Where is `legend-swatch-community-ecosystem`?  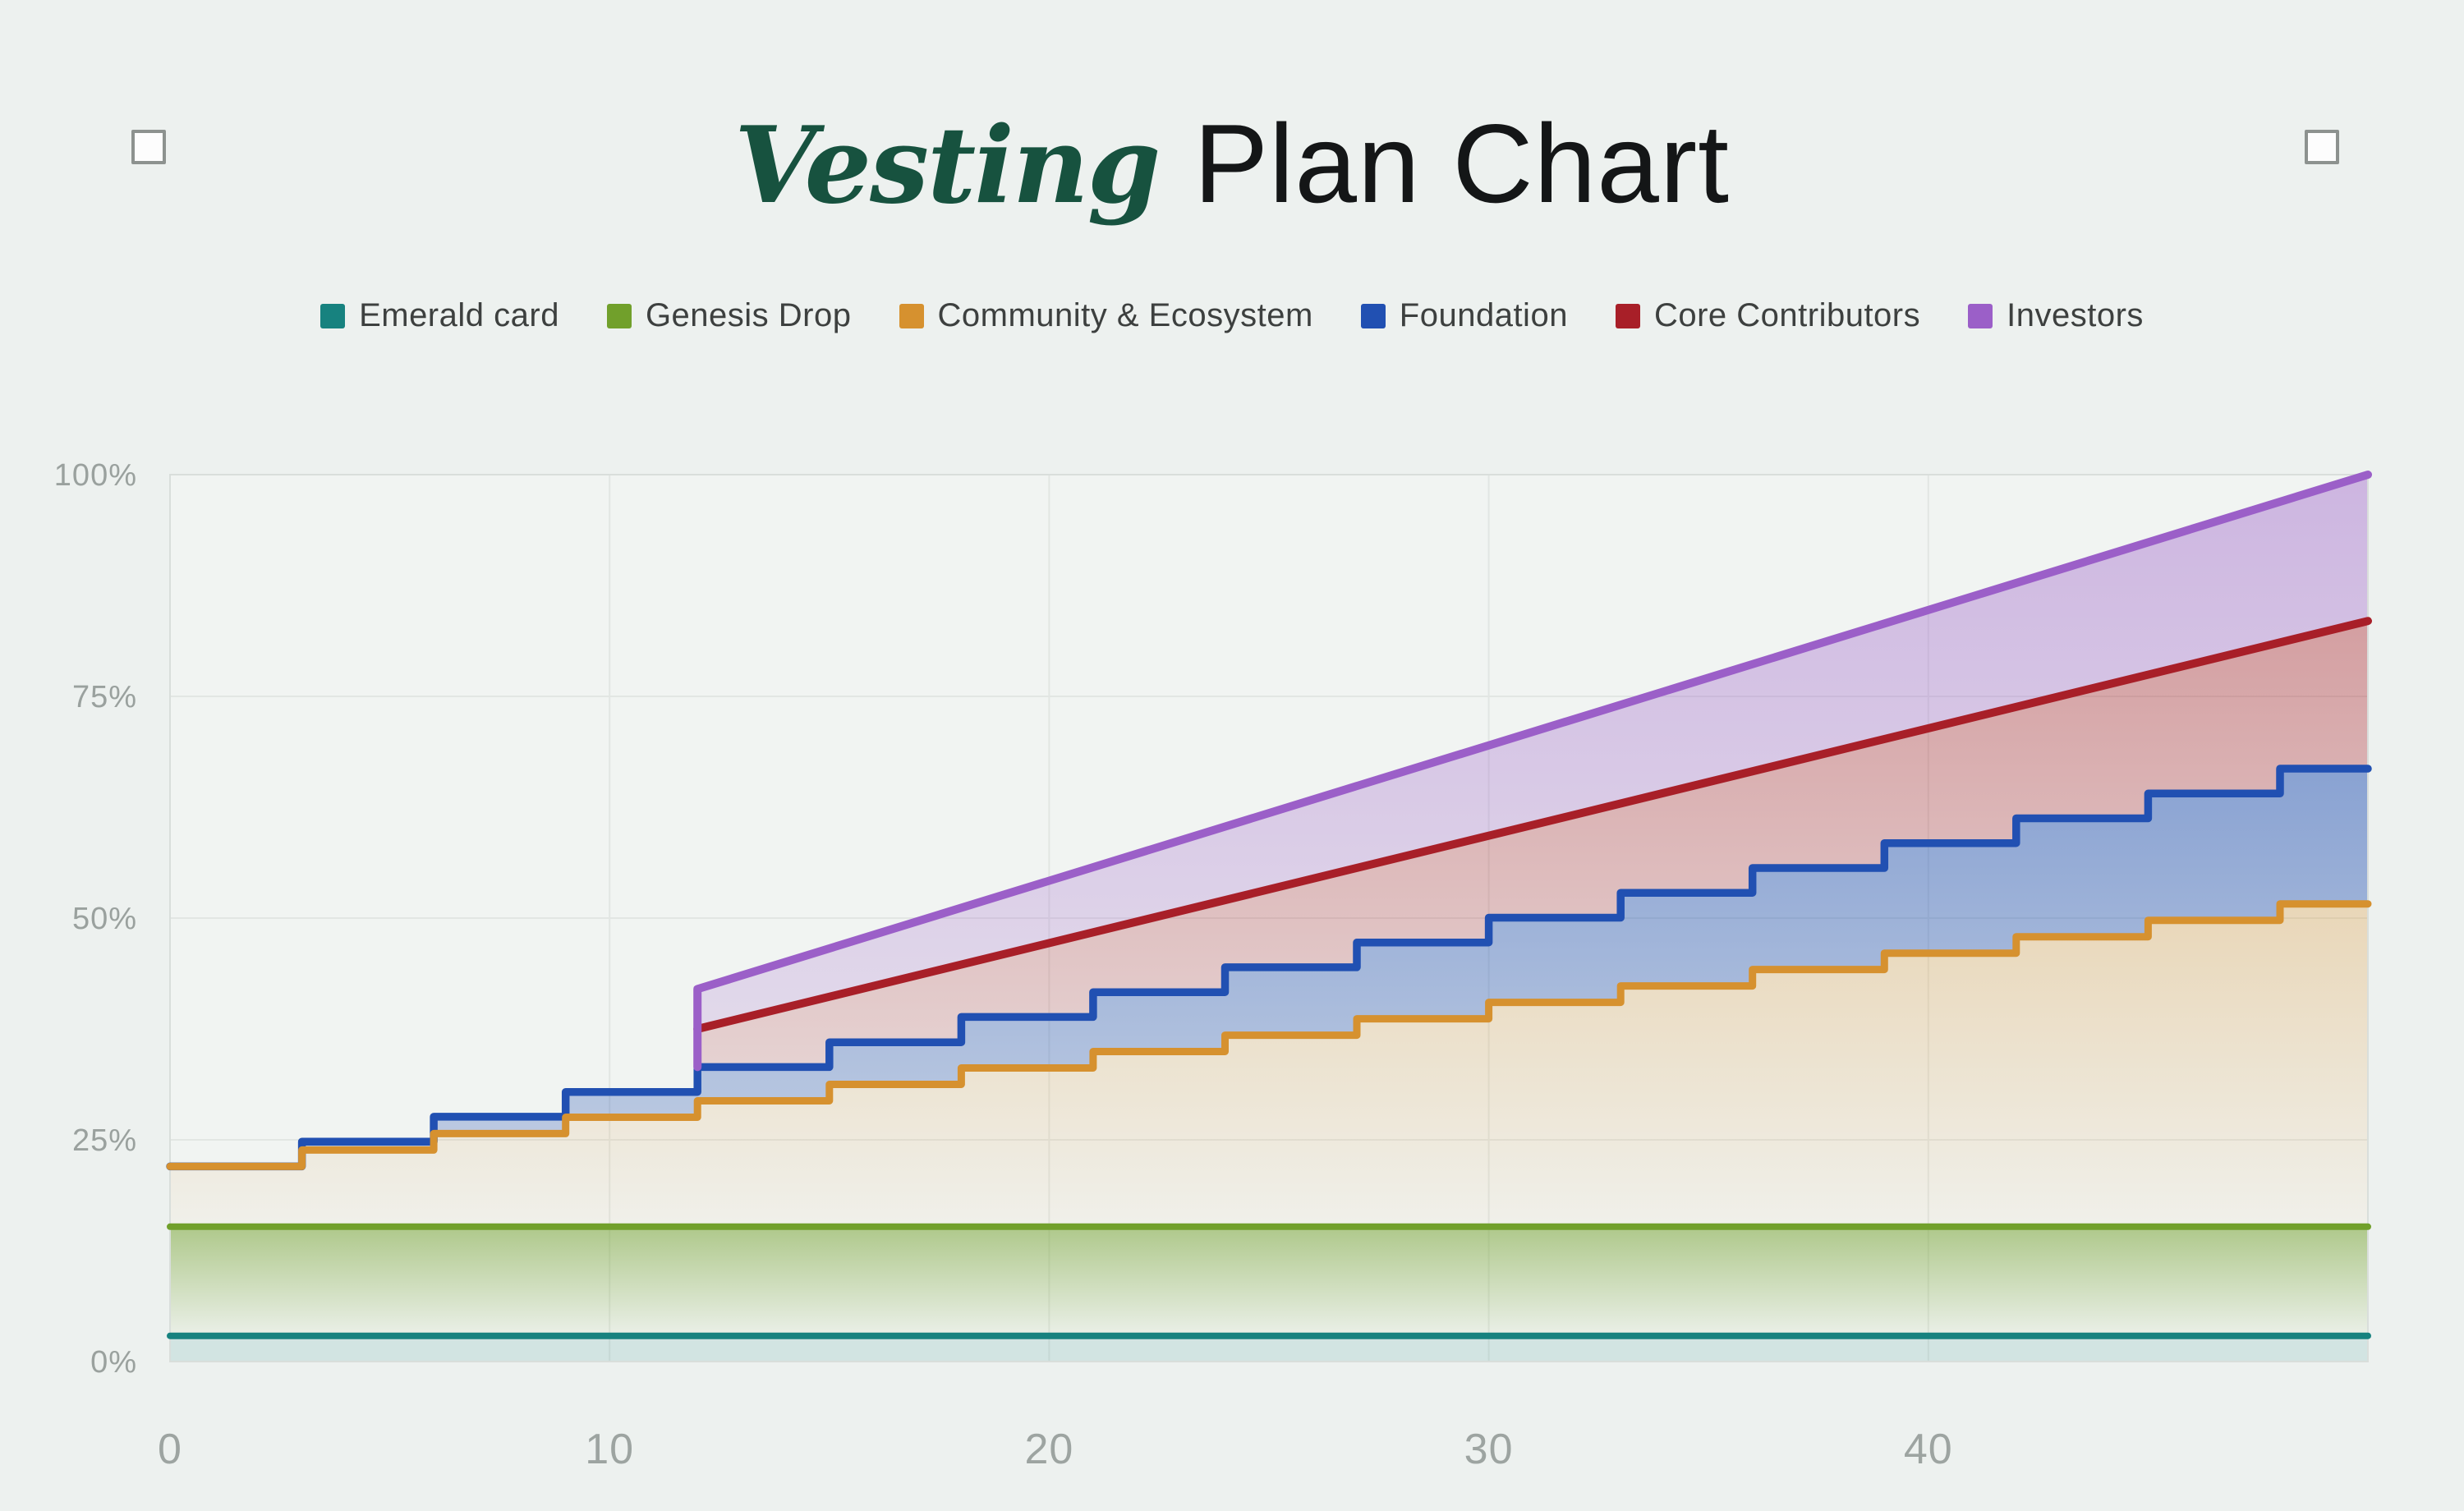 legend-swatch-community-ecosystem is located at coordinates (911, 315).